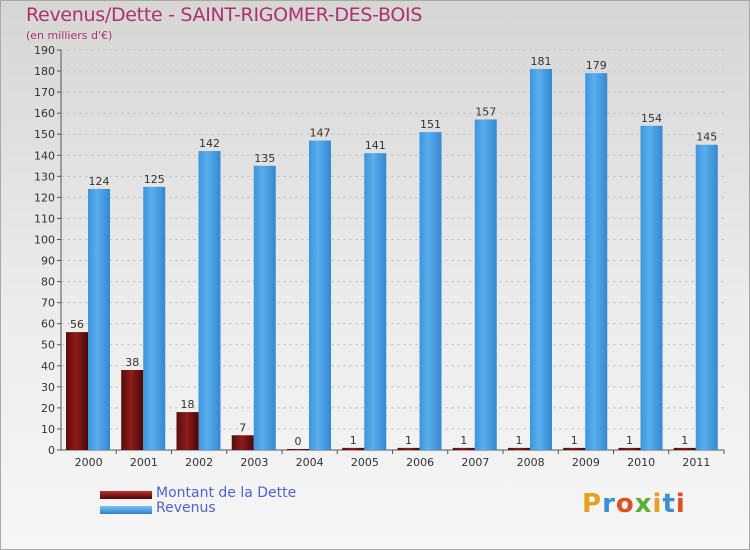 This screenshot has width=750, height=550. I want to click on y-tick-label: 40, so click(48, 366).